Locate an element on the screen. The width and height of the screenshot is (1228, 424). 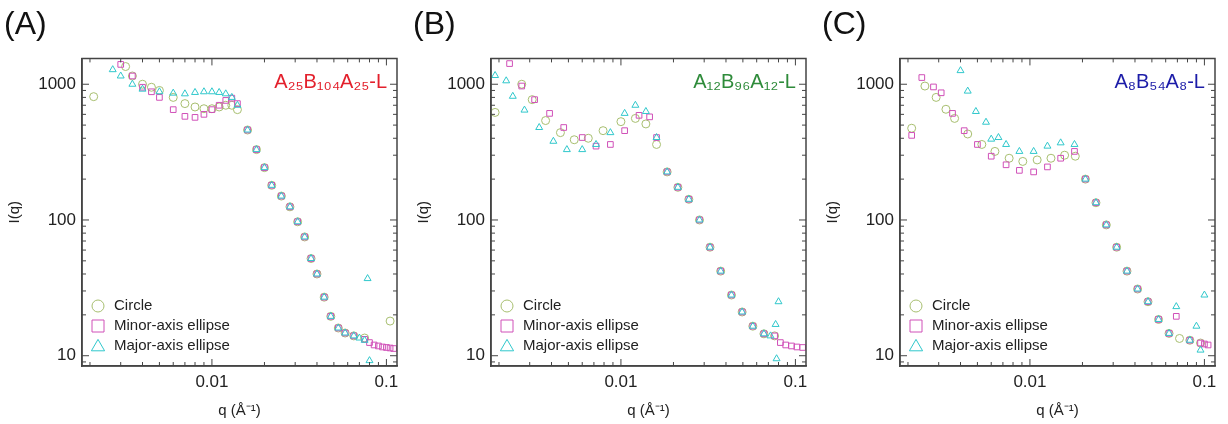
annotation: A₂₅B₁₀₄A₂₅-L is located at coordinates (330, 80).